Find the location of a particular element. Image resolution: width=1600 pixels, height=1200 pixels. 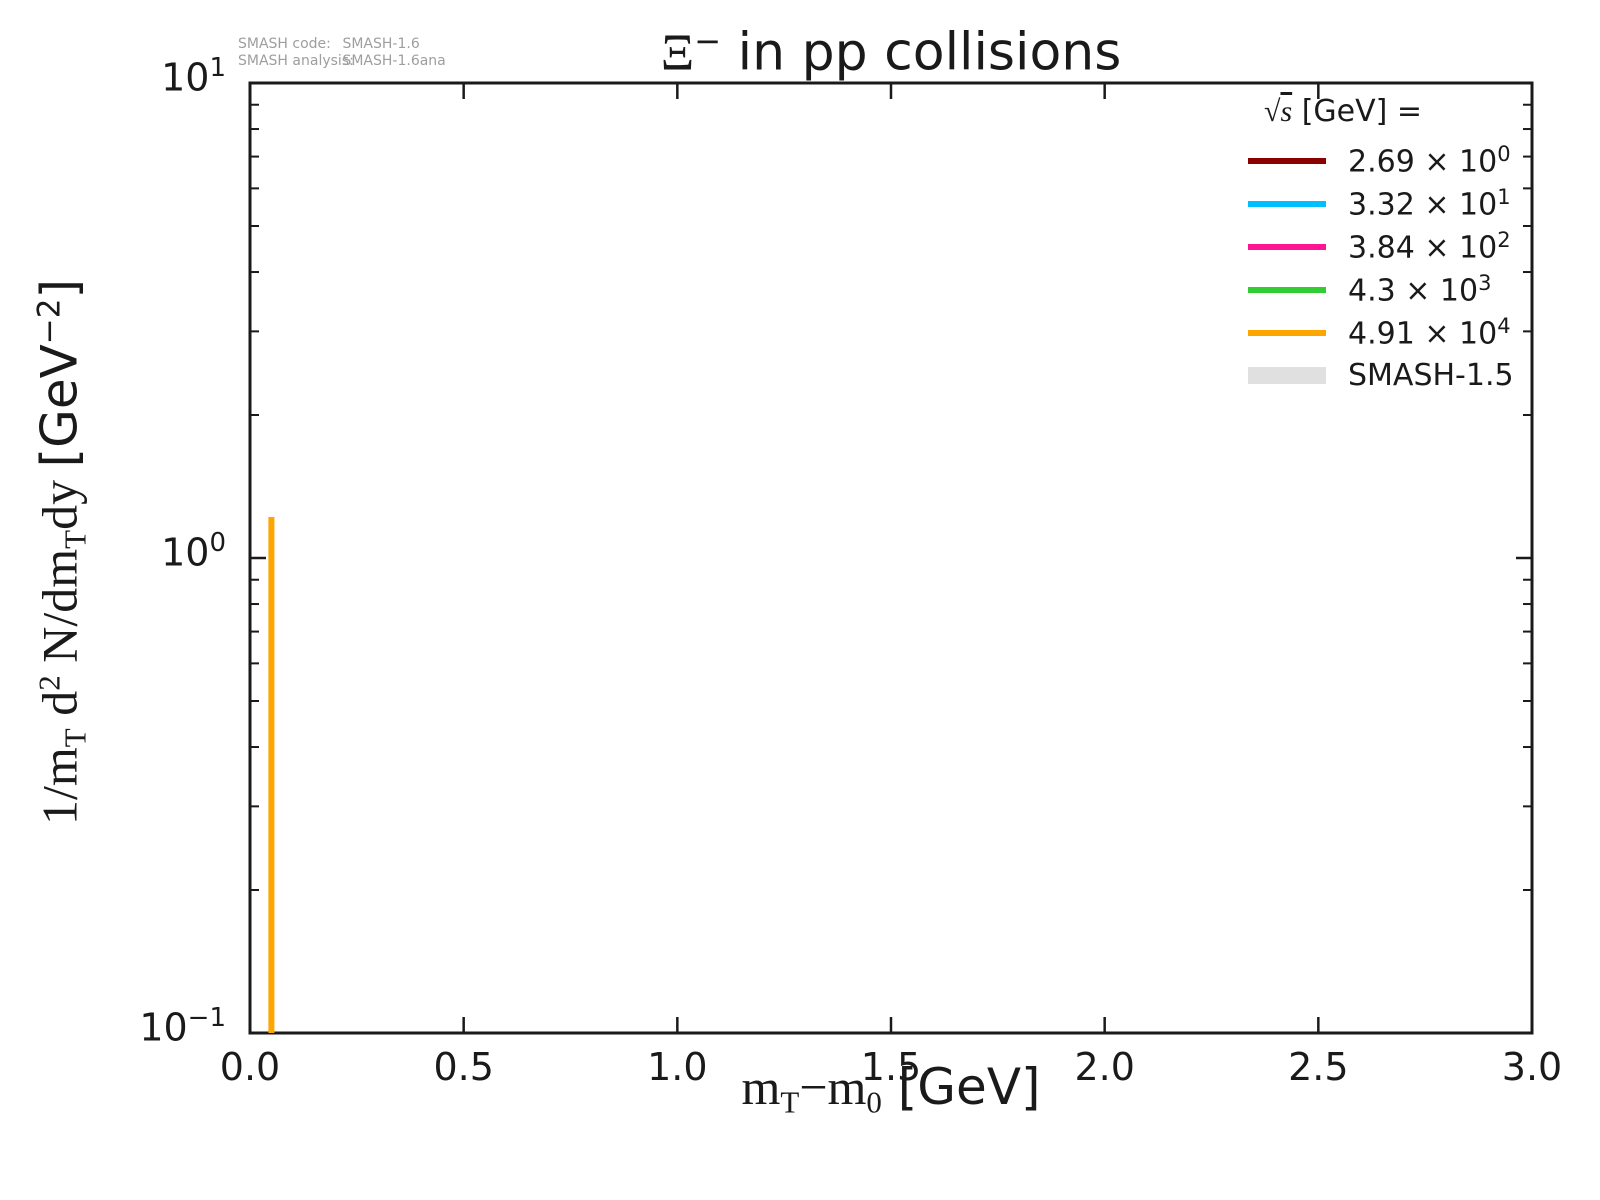

label-part: in pp collisions is located at coordinates (921, 52).